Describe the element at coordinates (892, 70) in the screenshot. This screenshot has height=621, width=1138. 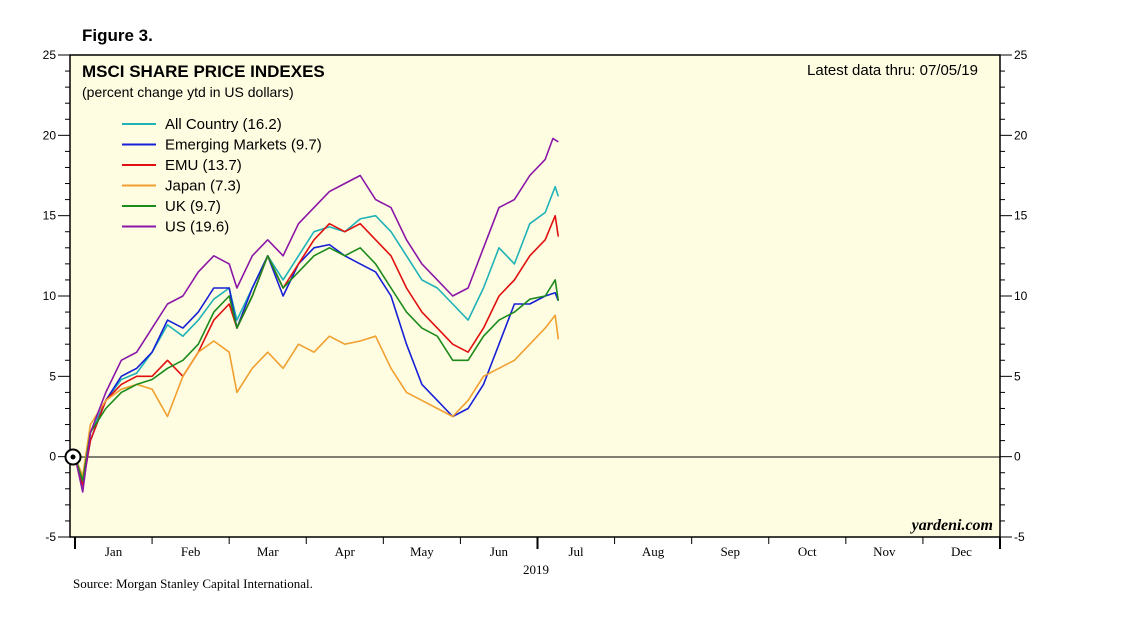
I see `latest-data-note: Latest data thru: 07/05/19` at that location.